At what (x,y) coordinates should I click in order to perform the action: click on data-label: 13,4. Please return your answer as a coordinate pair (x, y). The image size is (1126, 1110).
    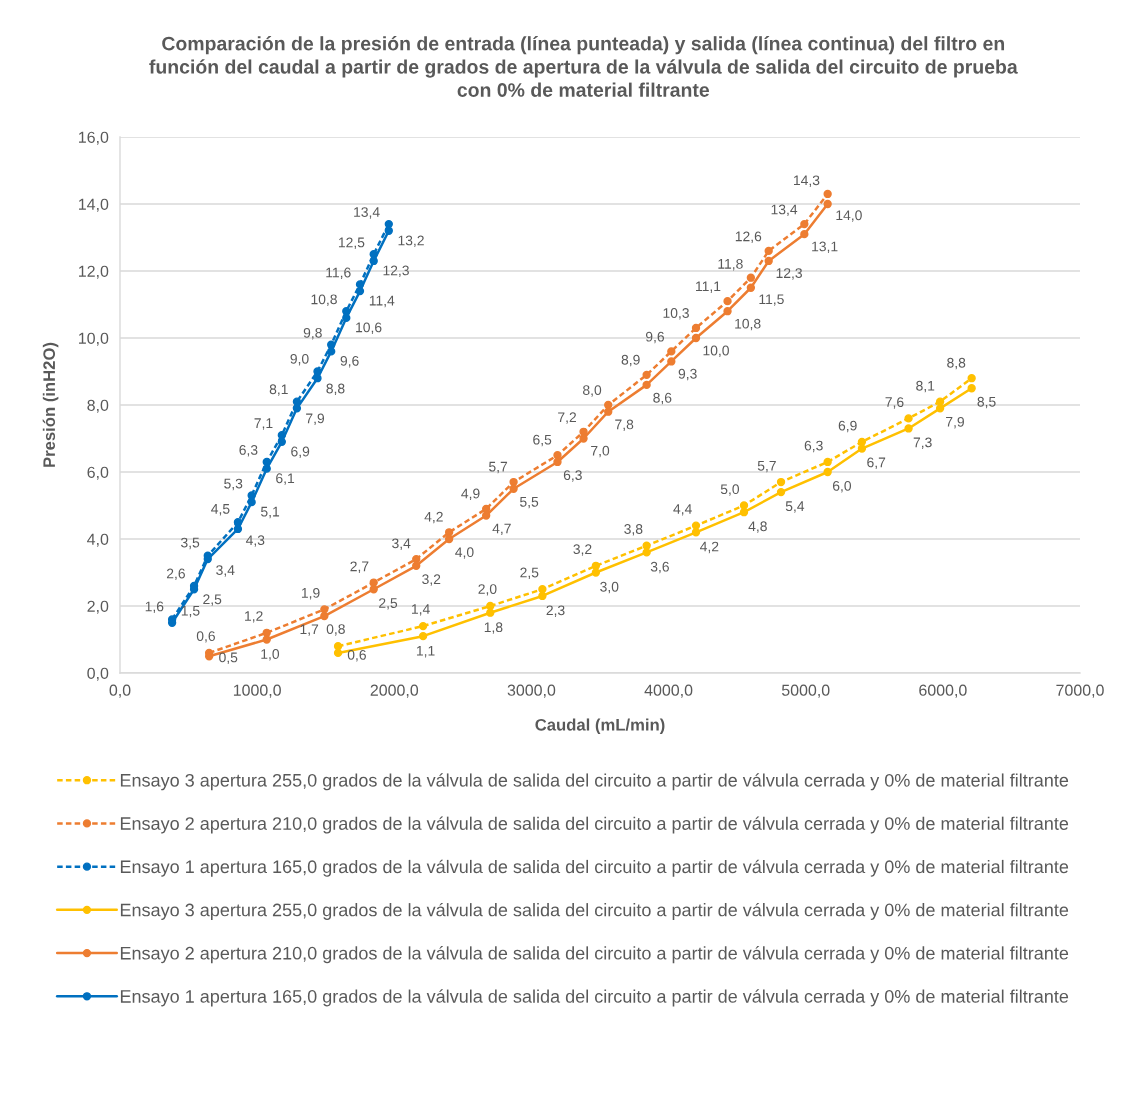
    Looking at the image, I should click on (367, 213).